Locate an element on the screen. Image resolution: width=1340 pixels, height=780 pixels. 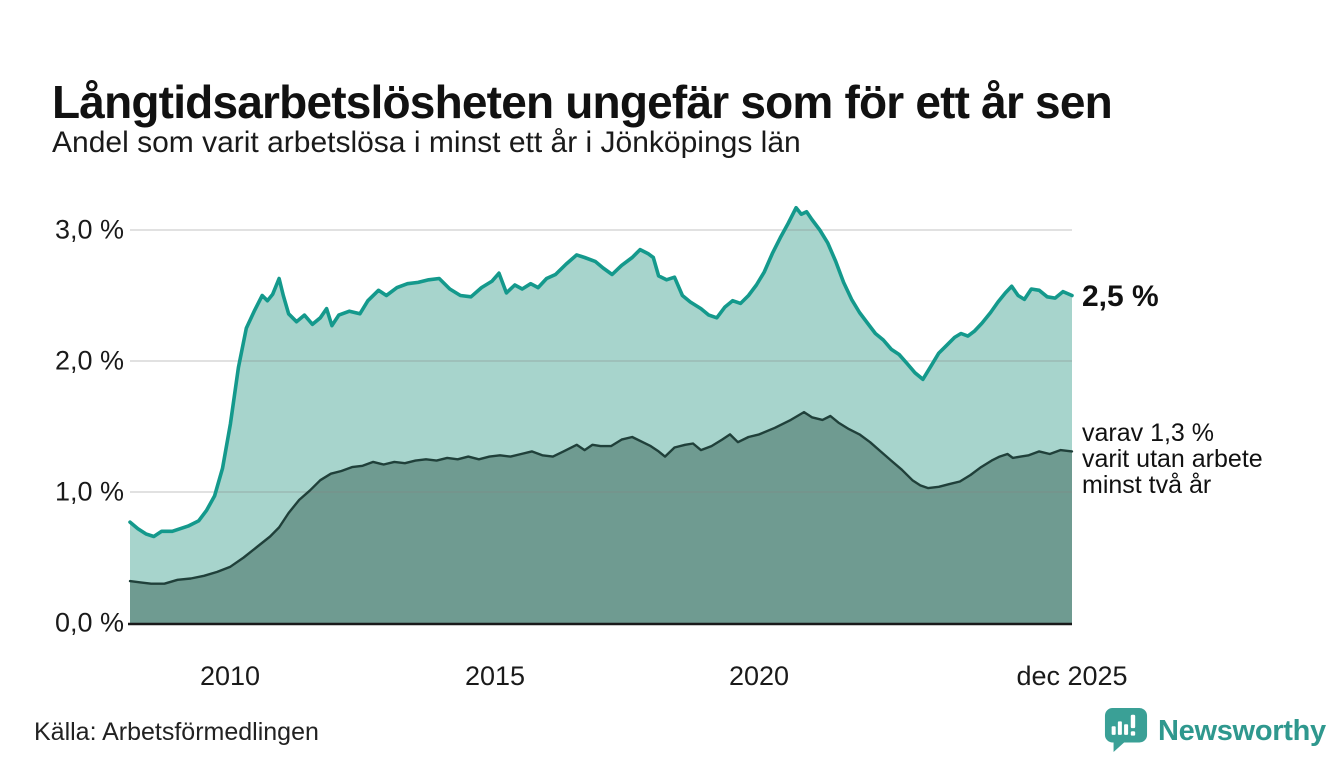
source-note: Källa: Arbetsförmedlingen is located at coordinates (176, 732).